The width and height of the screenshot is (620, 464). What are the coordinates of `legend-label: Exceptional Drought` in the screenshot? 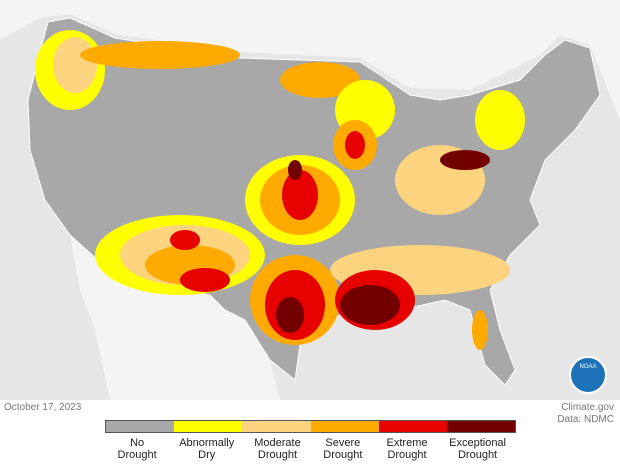 It's located at (477, 449).